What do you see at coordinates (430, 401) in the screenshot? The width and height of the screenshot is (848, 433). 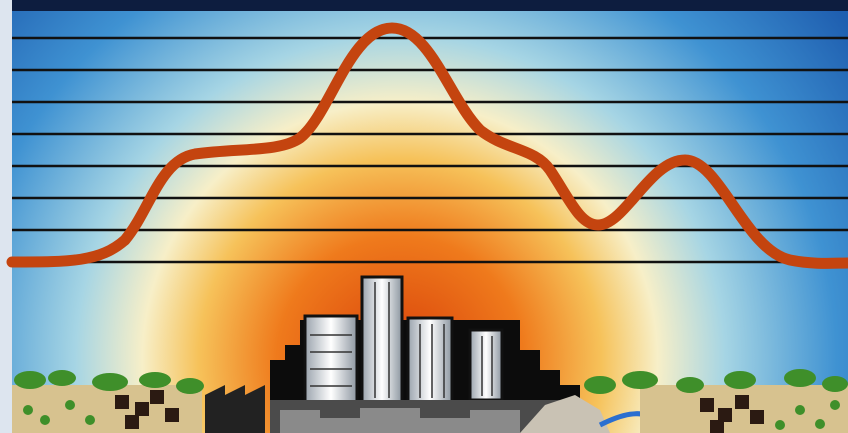 I see `trees` at bounding box center [430, 401].